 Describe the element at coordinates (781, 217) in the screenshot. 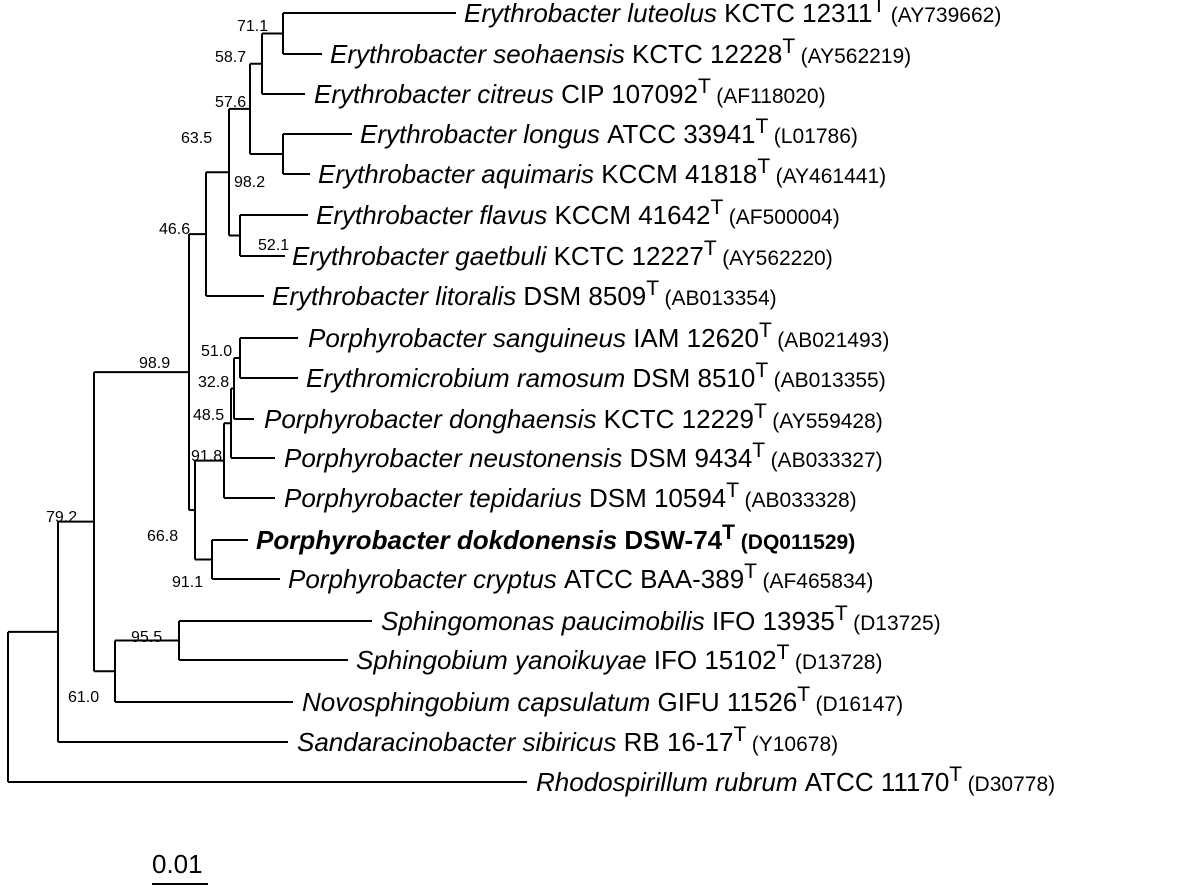

I see `accession-number: (AF500004)` at that location.